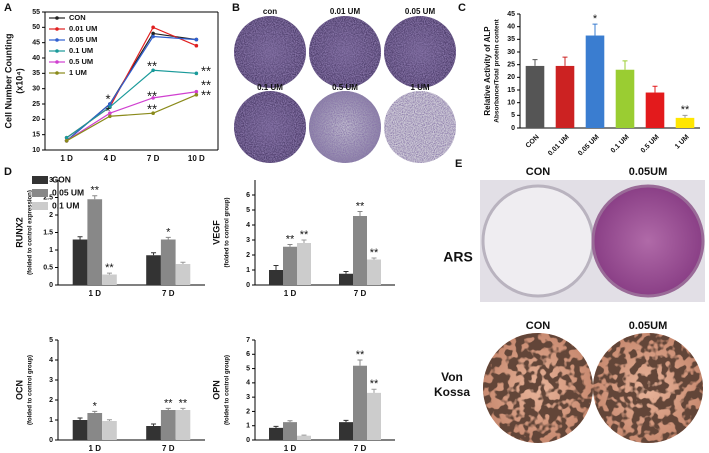 The width and height of the screenshot is (709, 453). I want to click on y-tick-label: 35, so click(511, 39).